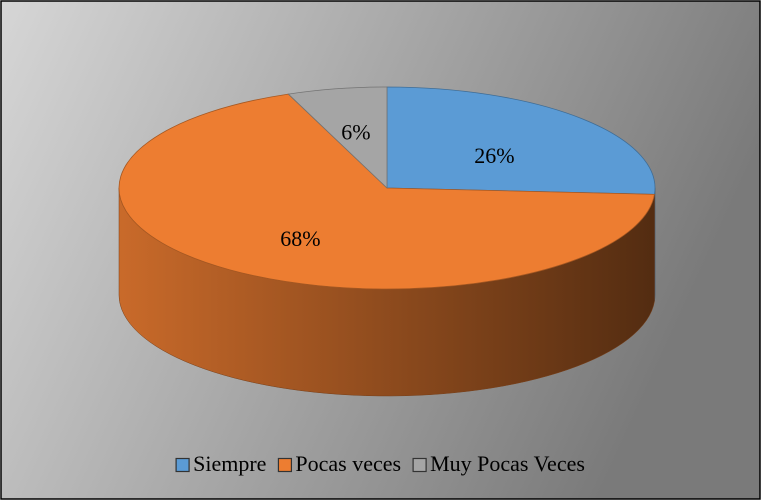 This screenshot has width=761, height=500. What do you see at coordinates (507, 463) in the screenshot?
I see `legend-label: Muy Pocas Veces` at bounding box center [507, 463].